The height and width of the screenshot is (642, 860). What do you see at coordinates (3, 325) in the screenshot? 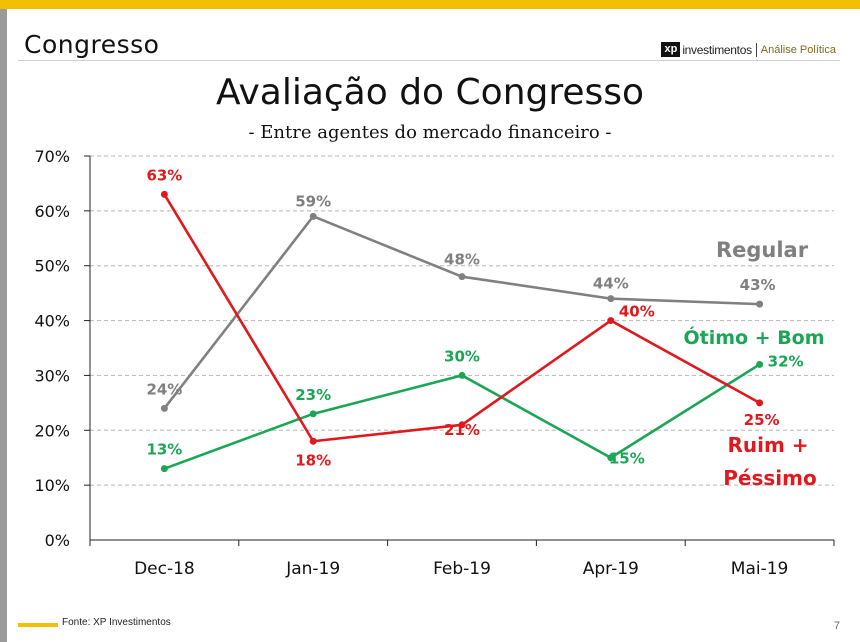
I see `left-accent-bar` at bounding box center [3, 325].